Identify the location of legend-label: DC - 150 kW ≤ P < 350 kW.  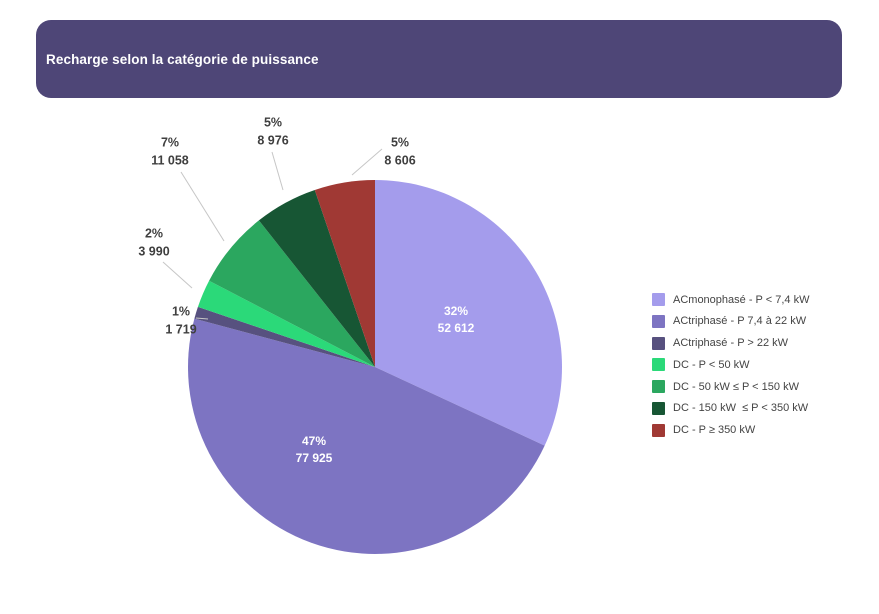
(741, 408).